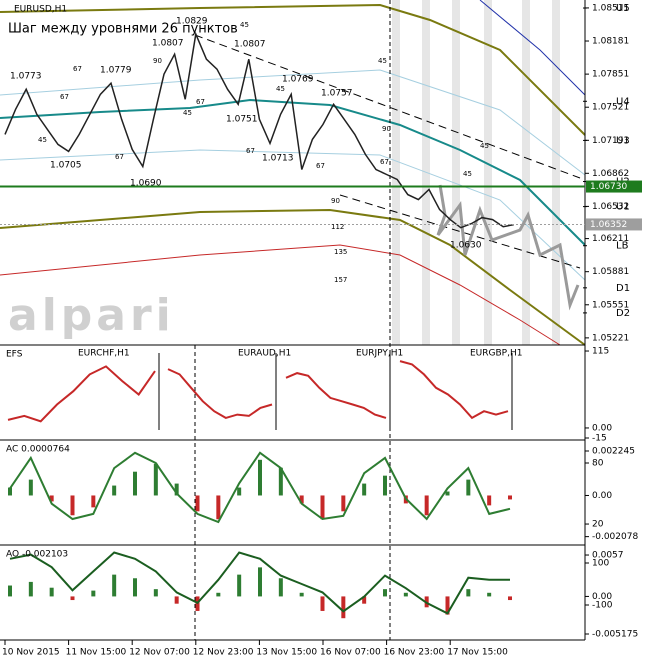  What do you see at coordinates (598, 525) in the screenshot?
I see `y-tick-label: 20` at bounding box center [598, 525].